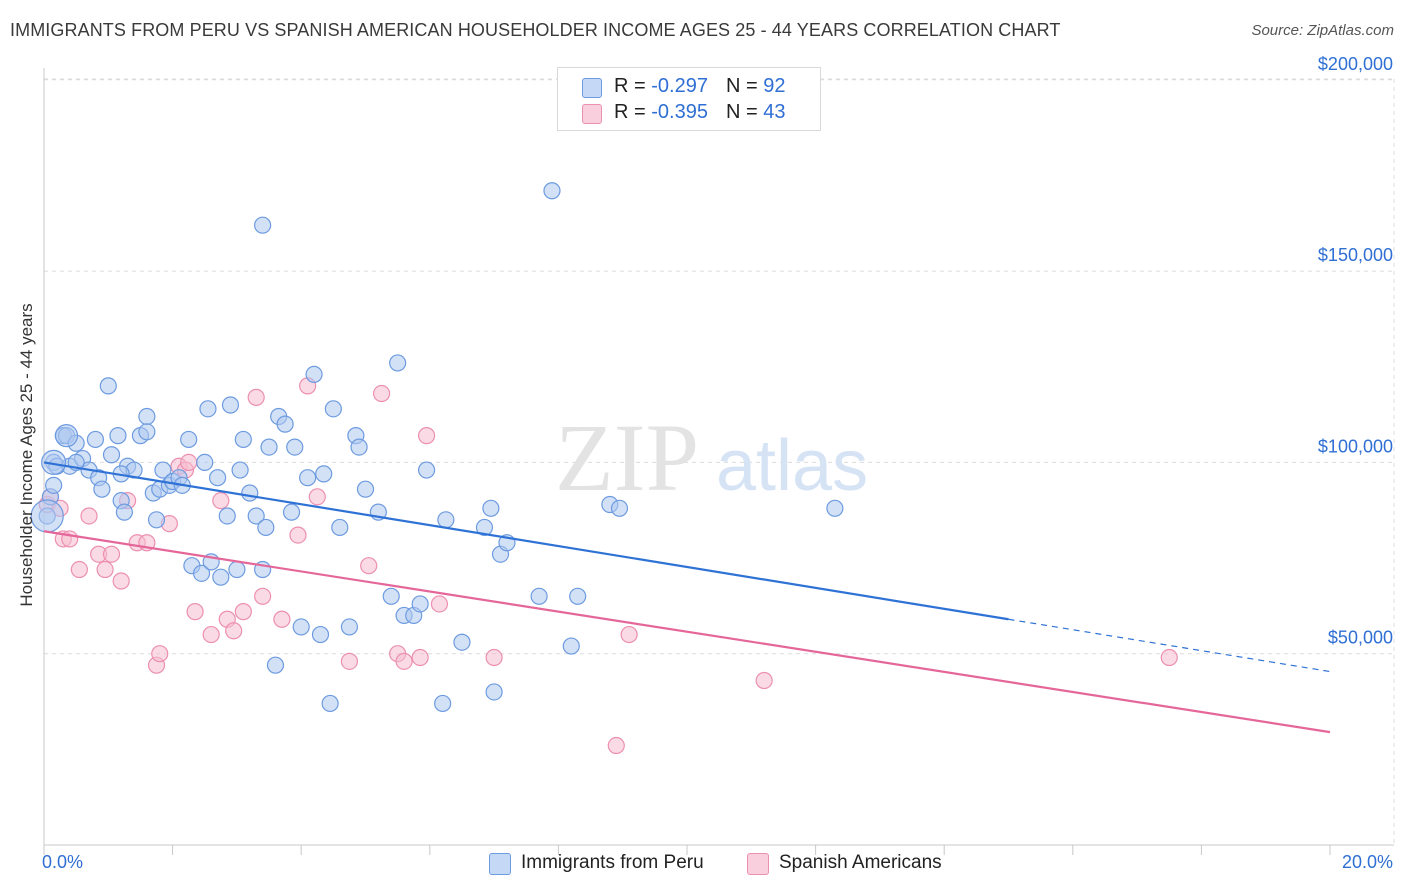 This screenshot has width=1406, height=892. Describe the element at coordinates (1367, 862) in the screenshot. I see `x-tick-max: 20.0%` at that location.